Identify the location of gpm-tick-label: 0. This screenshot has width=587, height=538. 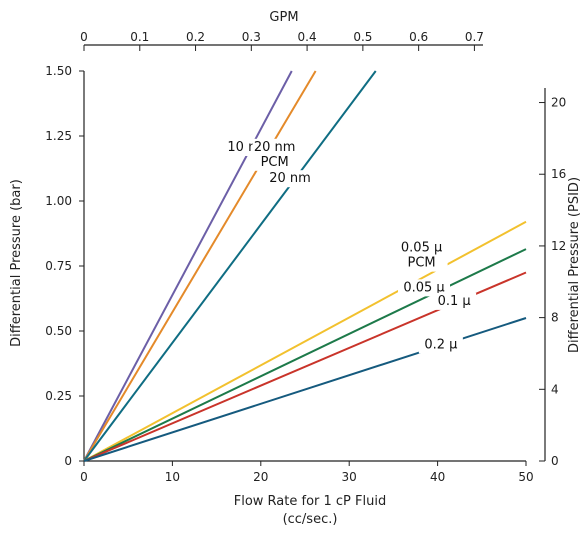
(84, 37).